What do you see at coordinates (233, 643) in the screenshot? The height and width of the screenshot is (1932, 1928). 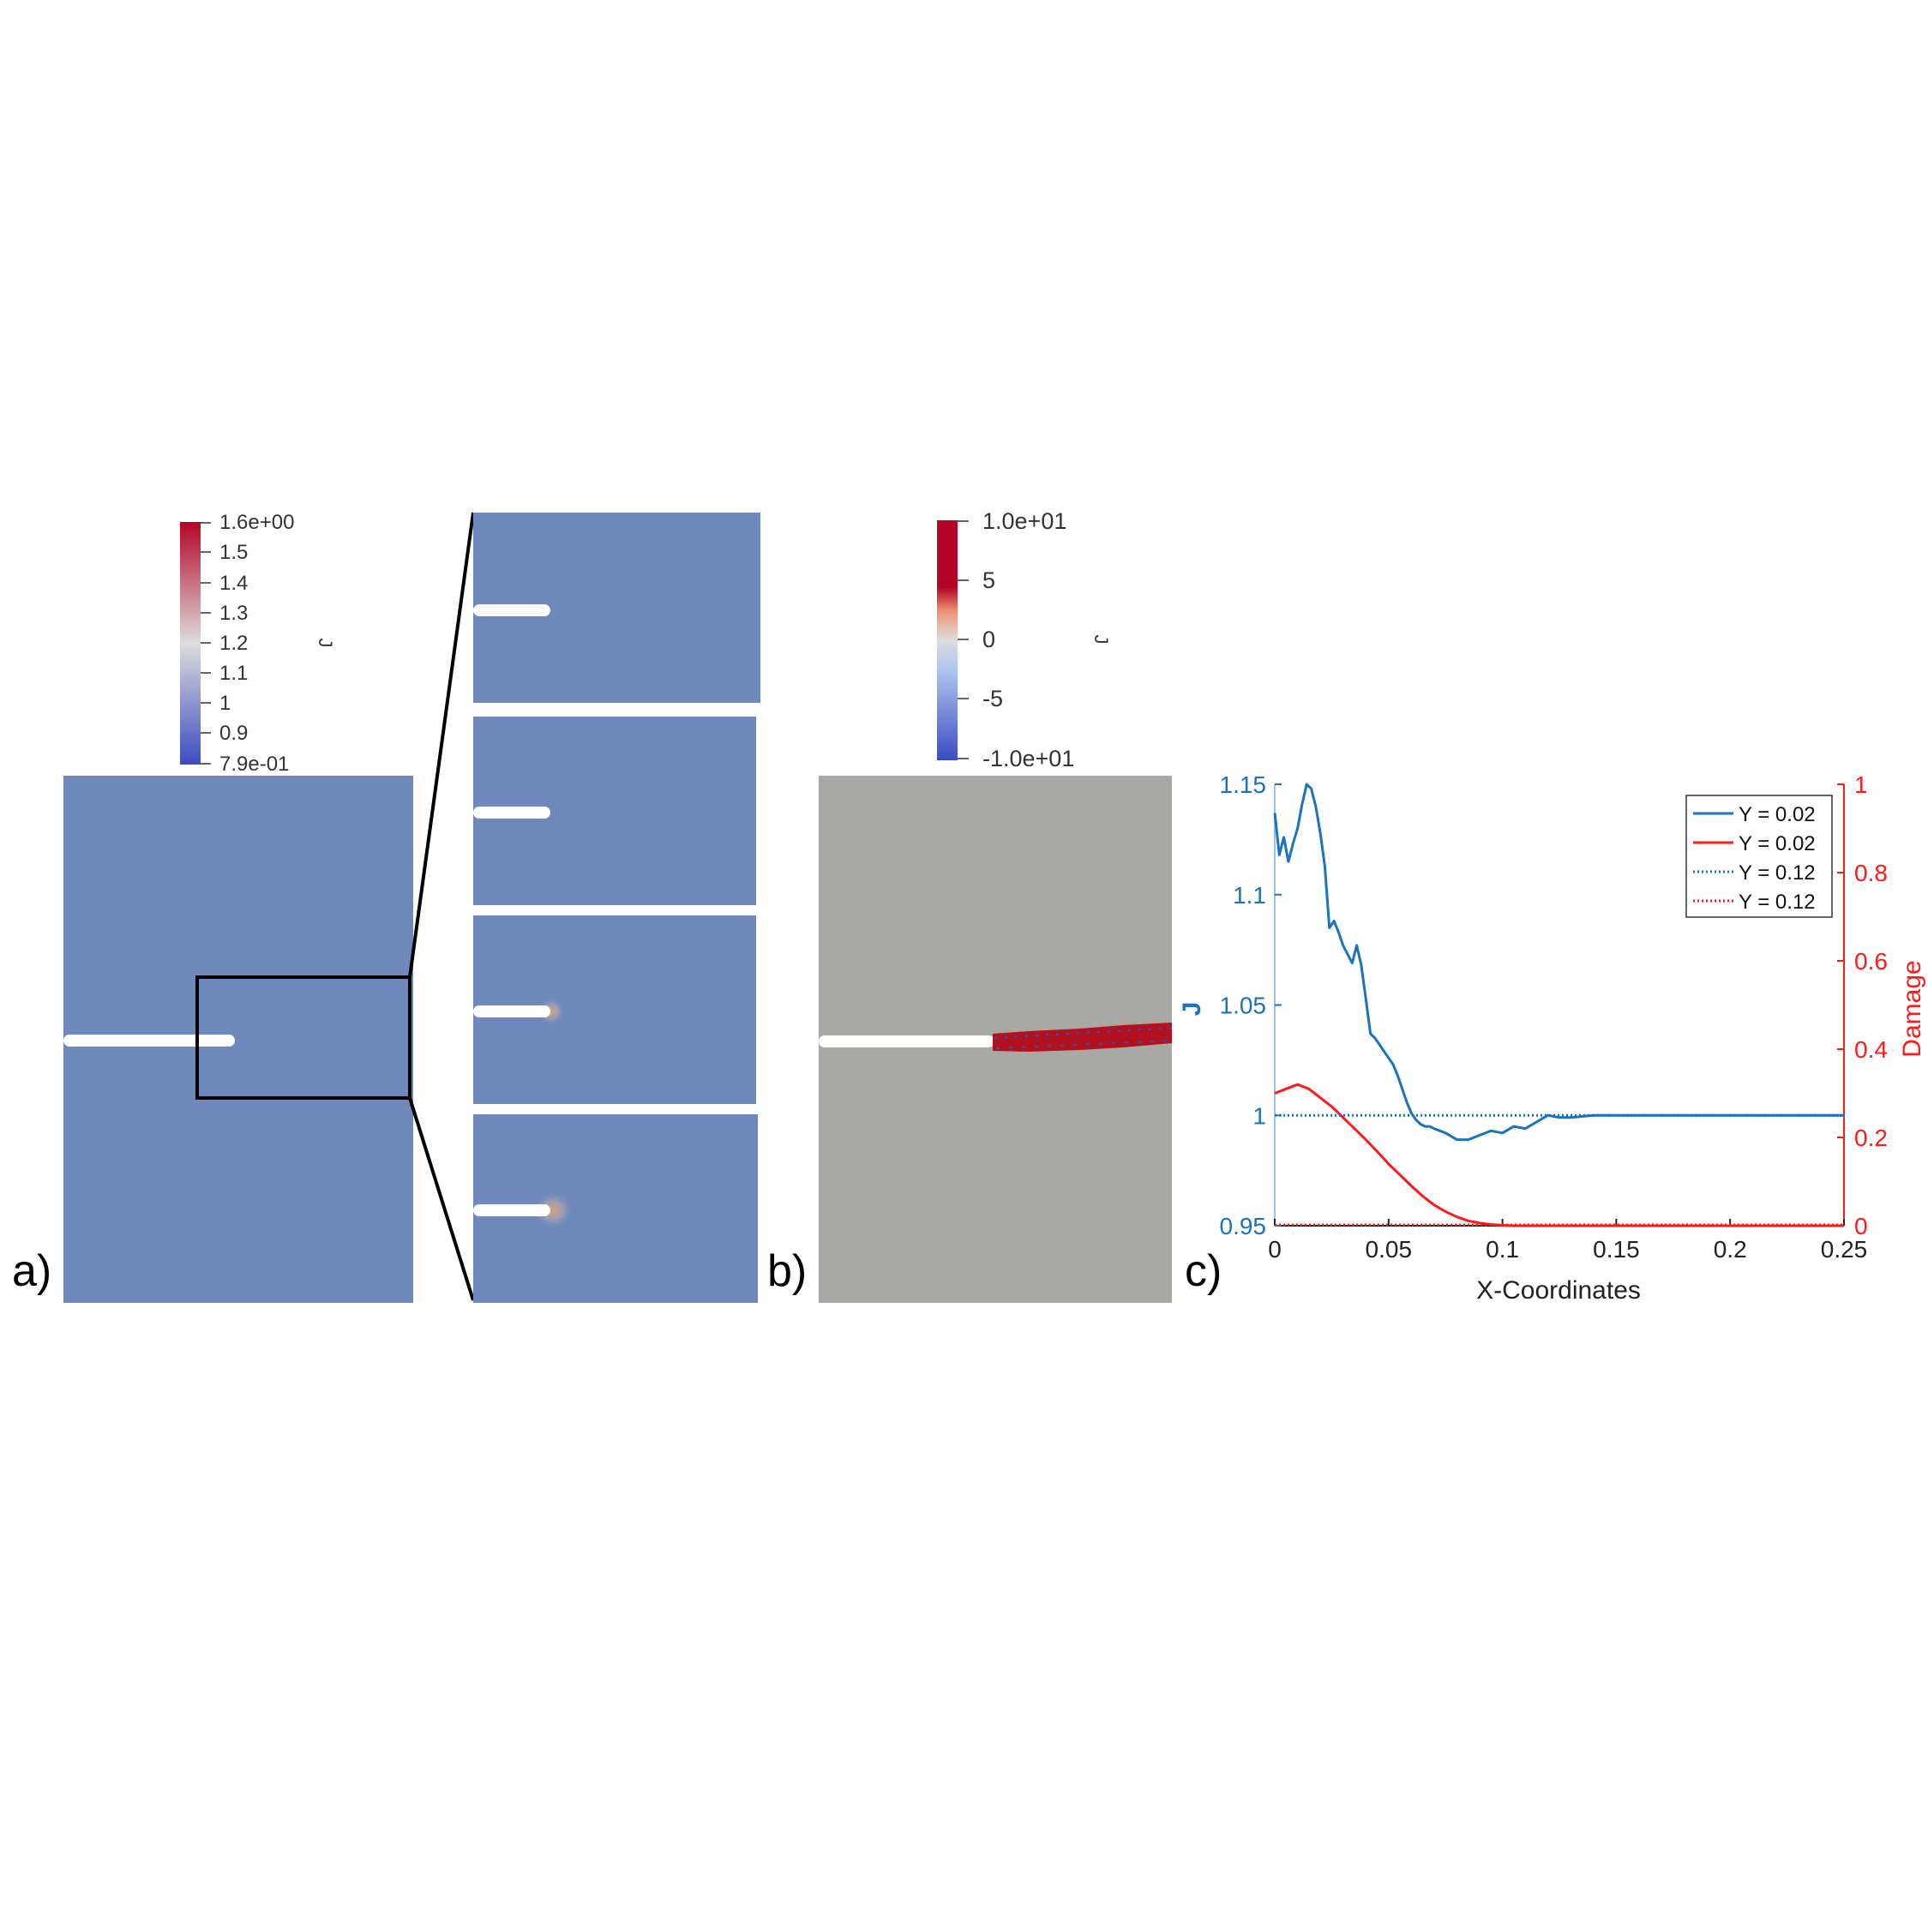 I see `colorbar-a-label: 1.2` at bounding box center [233, 643].